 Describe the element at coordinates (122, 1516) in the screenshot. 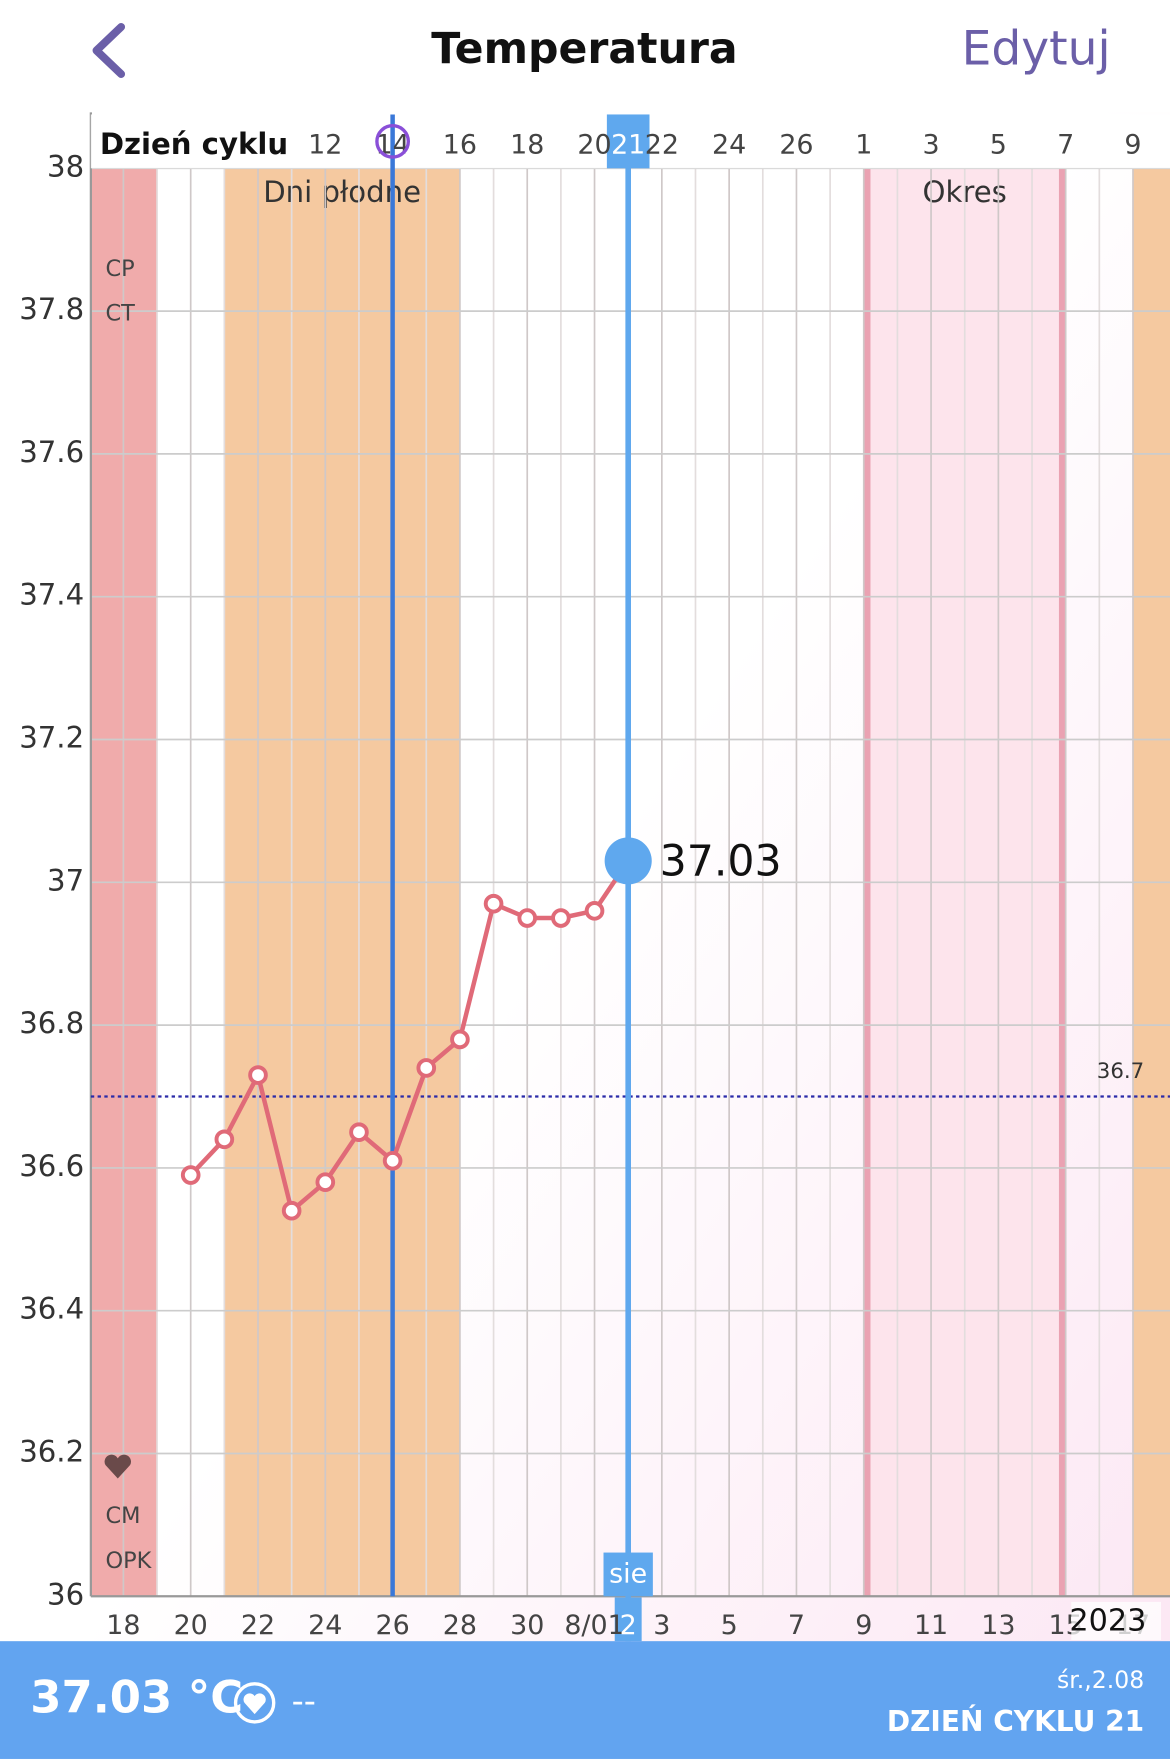

I see `row-label: CM` at that location.